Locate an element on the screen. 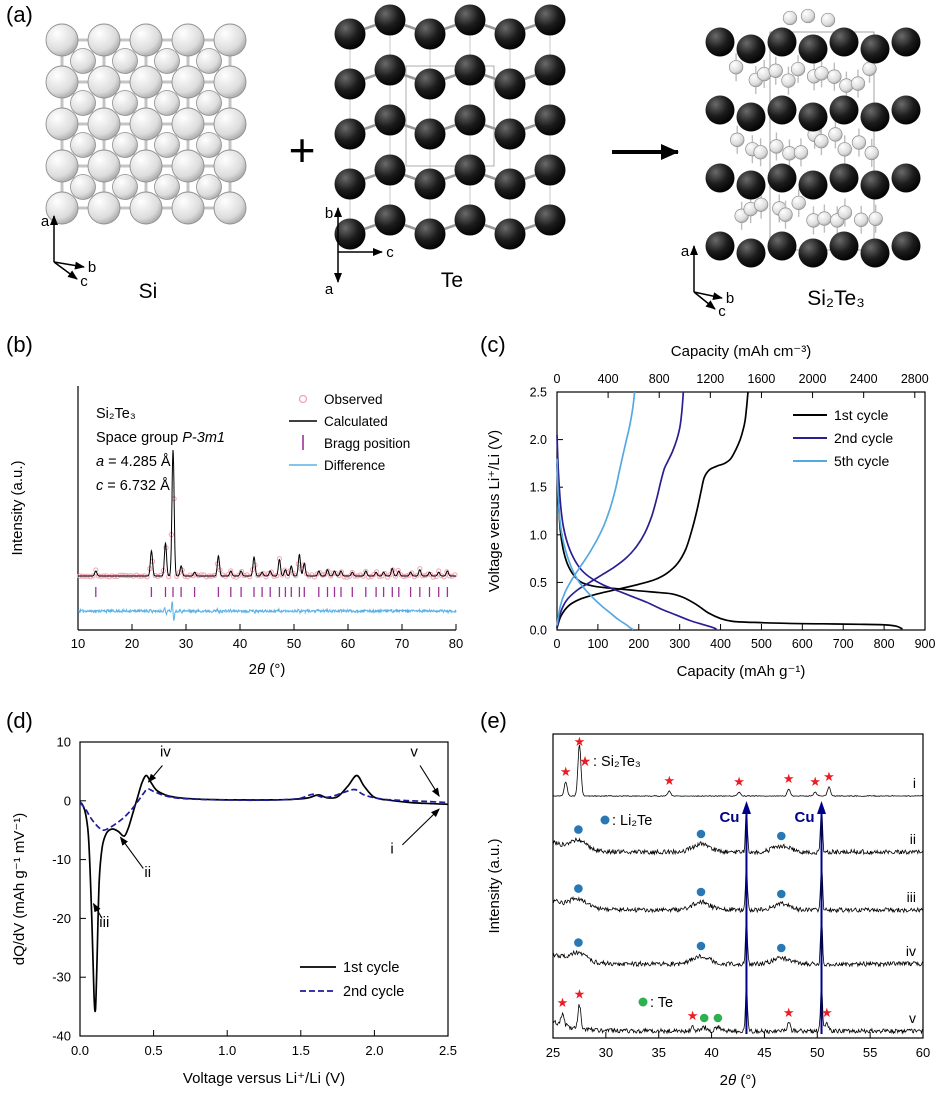 This screenshot has height=1103, width=950. legend-star-icon: ★ is located at coordinates (585, 761).